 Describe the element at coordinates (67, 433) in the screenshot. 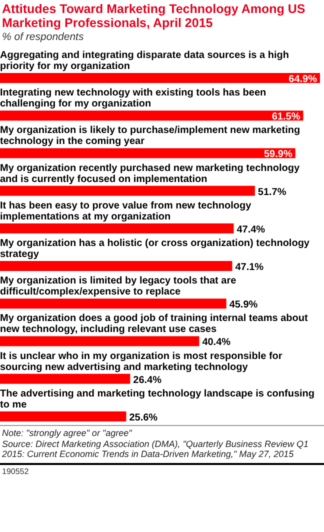

I see `text: Note: "strongly agree" or "agree"` at that location.